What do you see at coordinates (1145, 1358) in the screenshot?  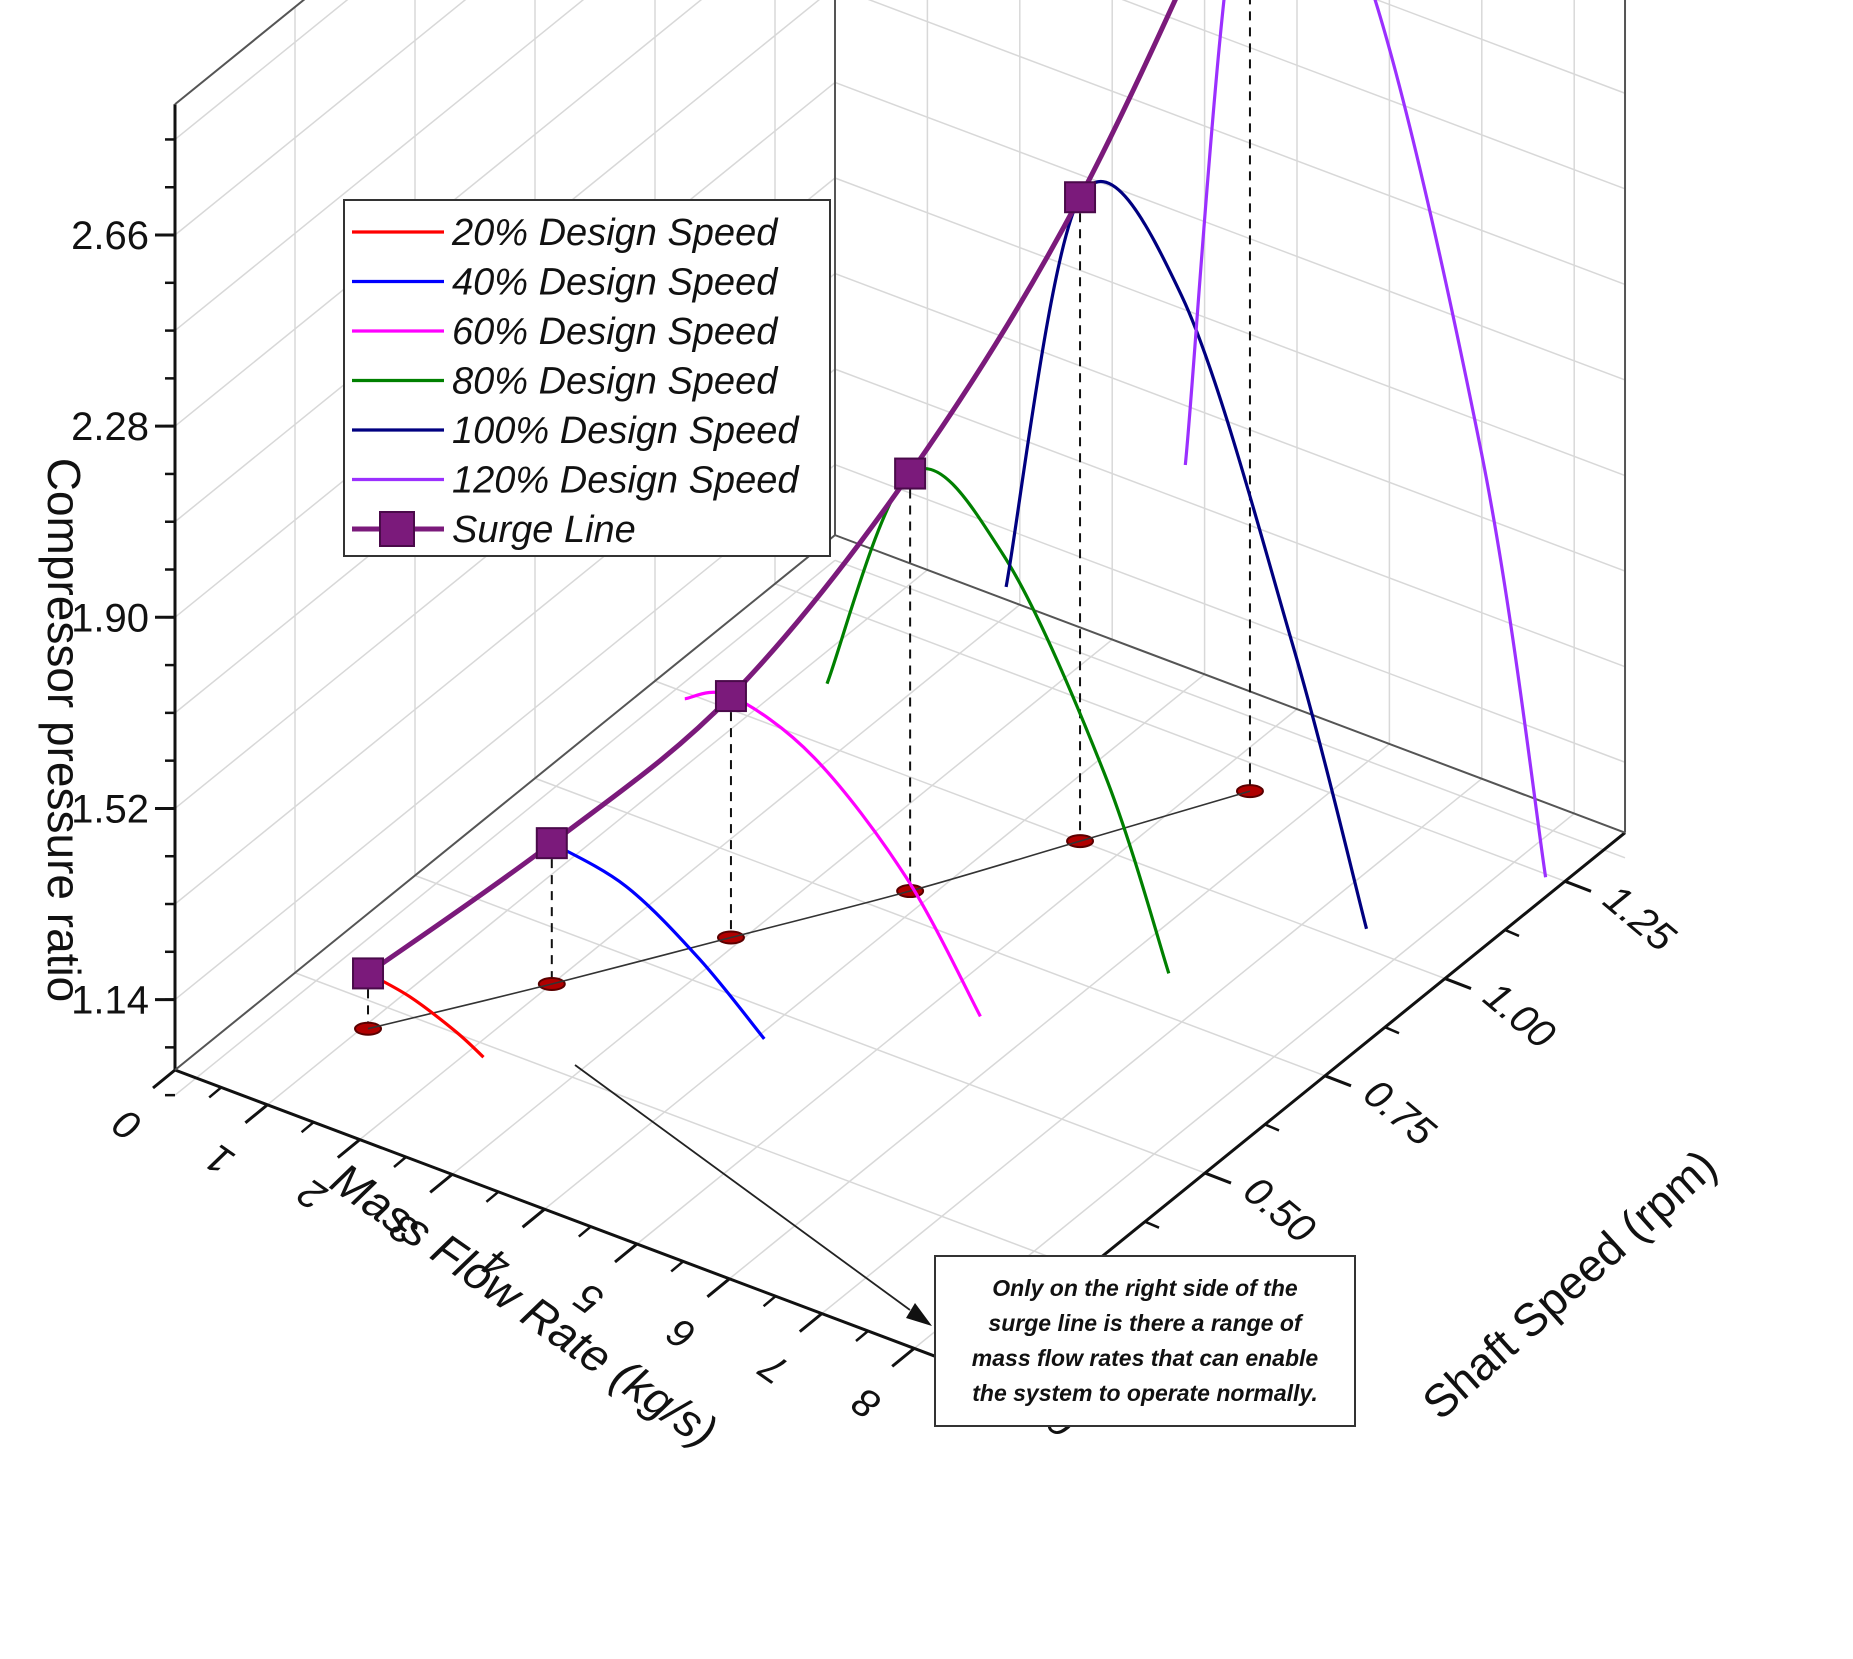 I see `annotation-line: mass flow rates that can enable` at bounding box center [1145, 1358].